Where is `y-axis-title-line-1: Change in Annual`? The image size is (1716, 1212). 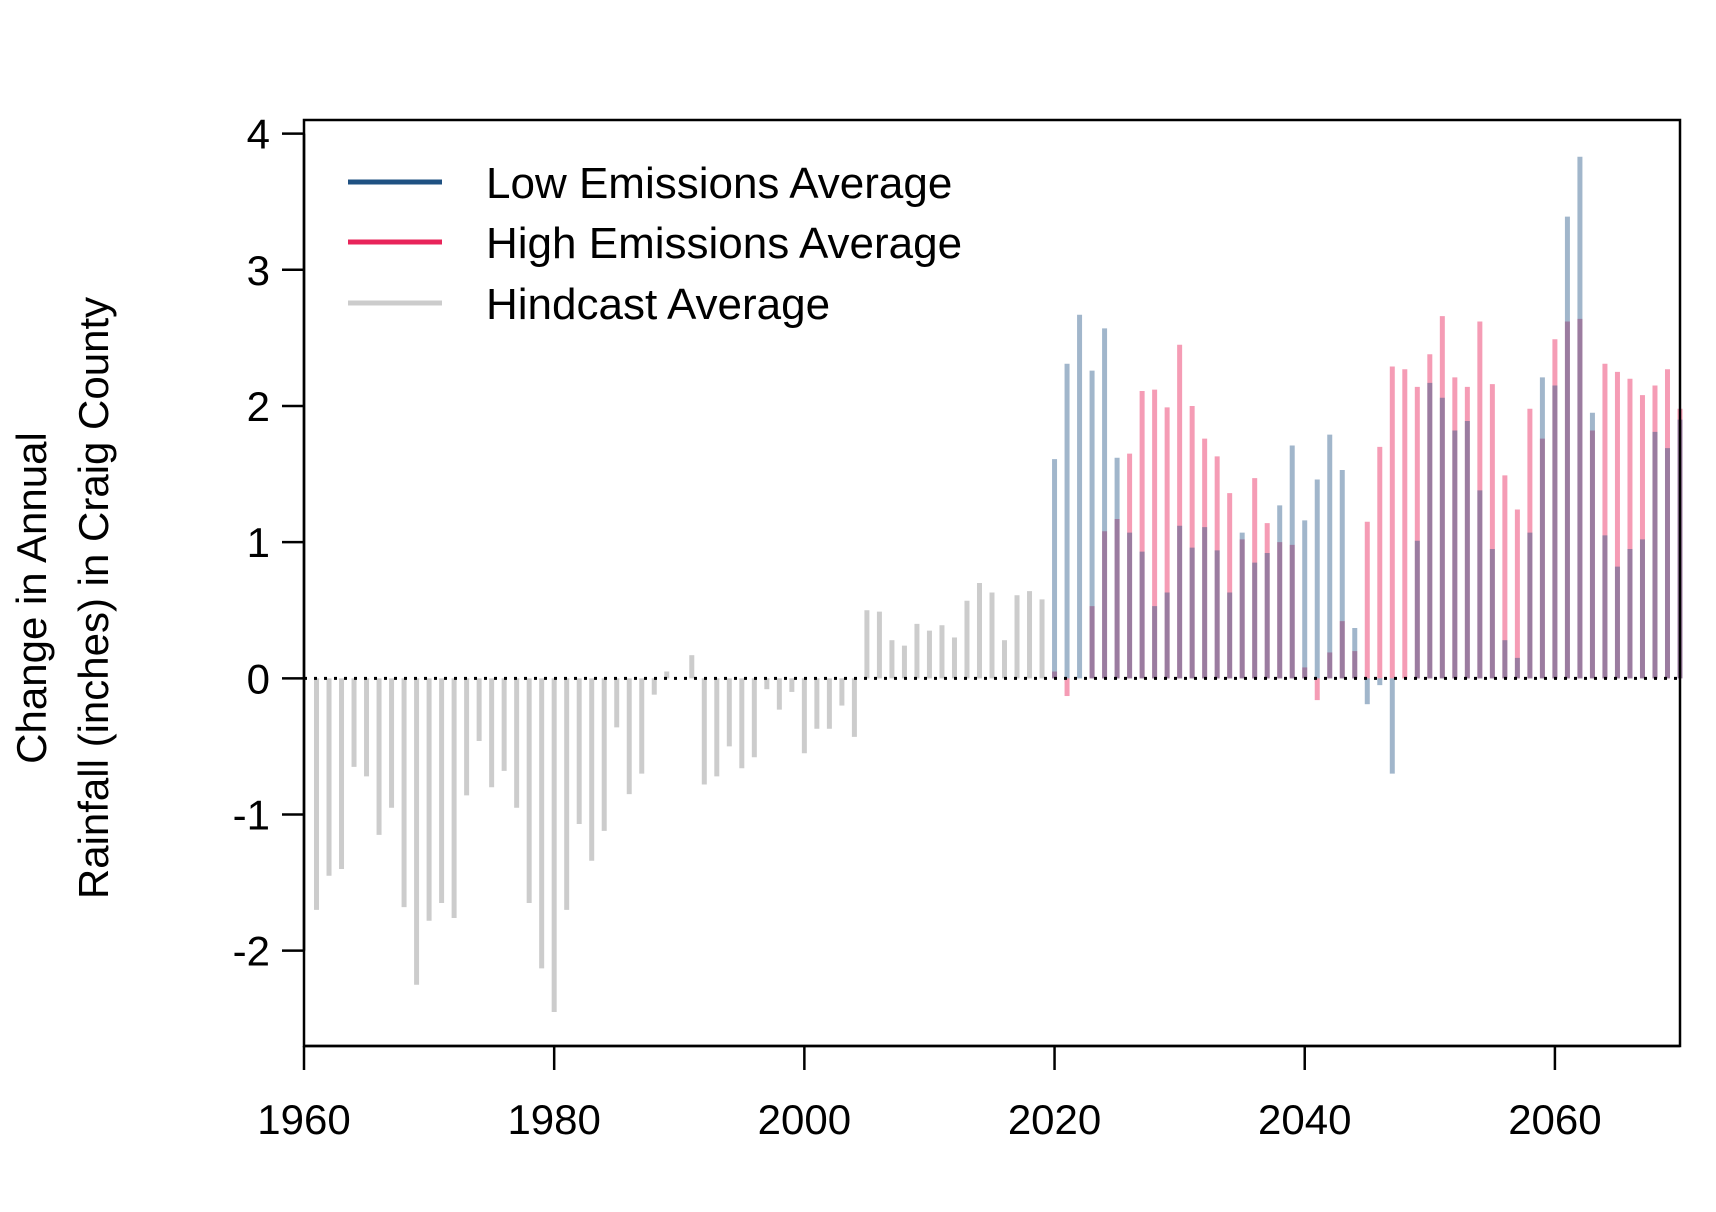 y-axis-title-line-1: Change in Annual is located at coordinates (31, 598).